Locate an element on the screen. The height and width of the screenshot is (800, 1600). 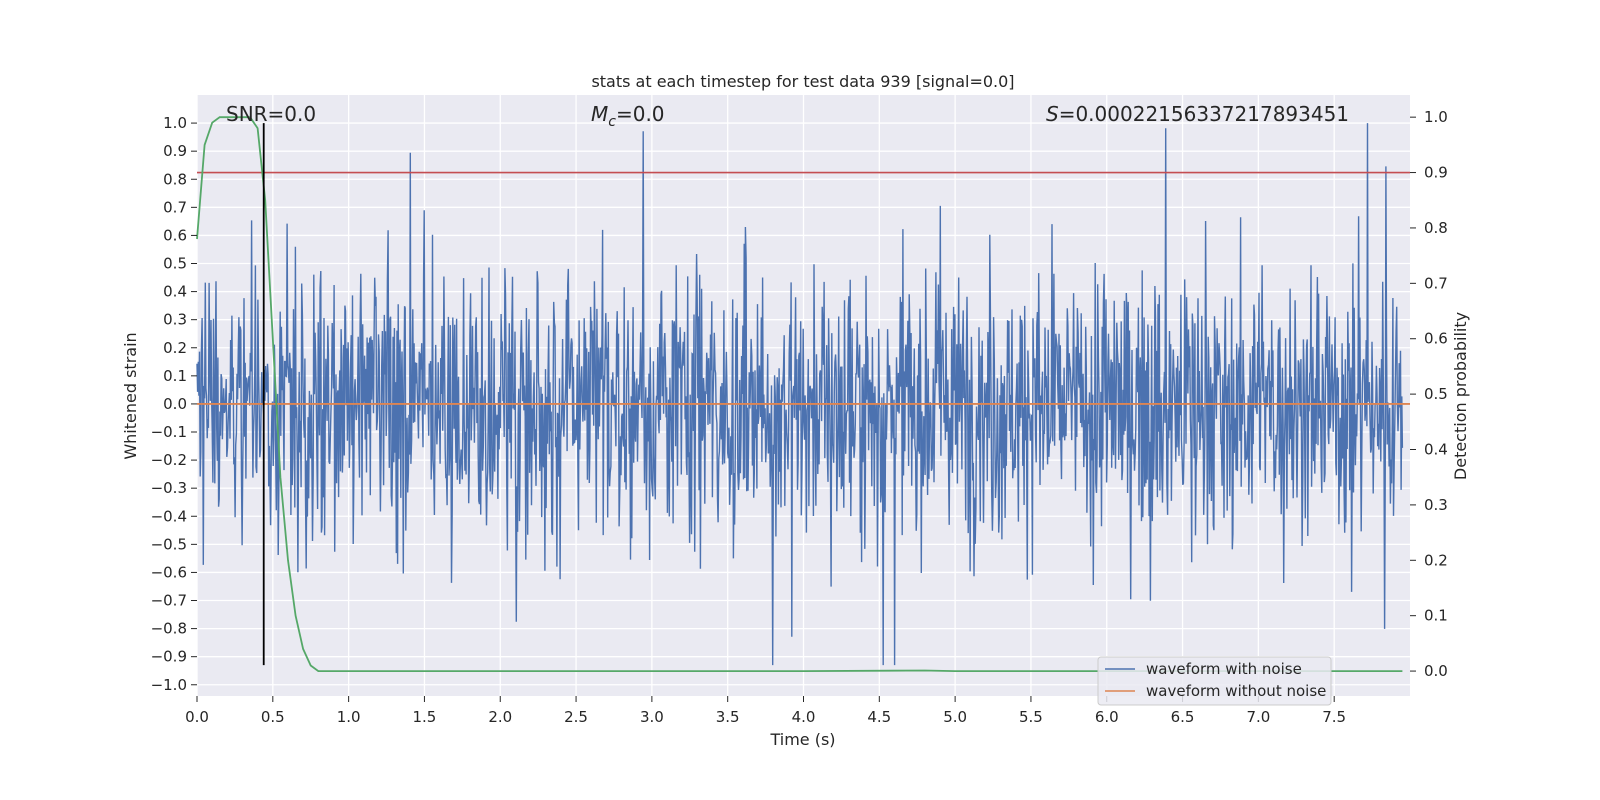
y-axis-label: Whitened strain is located at coordinates (130, 395).